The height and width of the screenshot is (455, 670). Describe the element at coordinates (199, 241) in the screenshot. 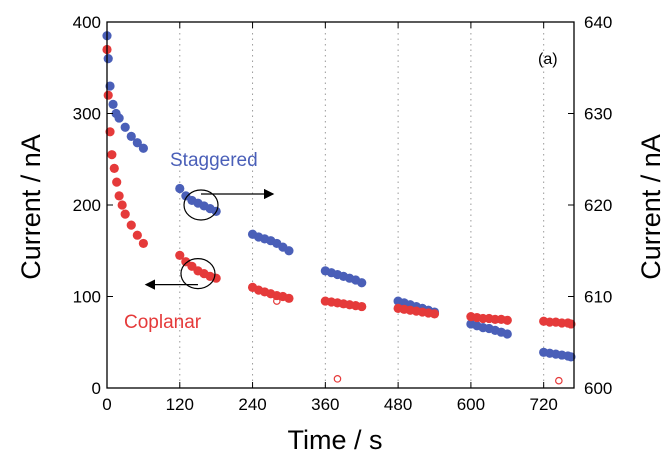

I see `annotations: Staggered Coplanar` at that location.